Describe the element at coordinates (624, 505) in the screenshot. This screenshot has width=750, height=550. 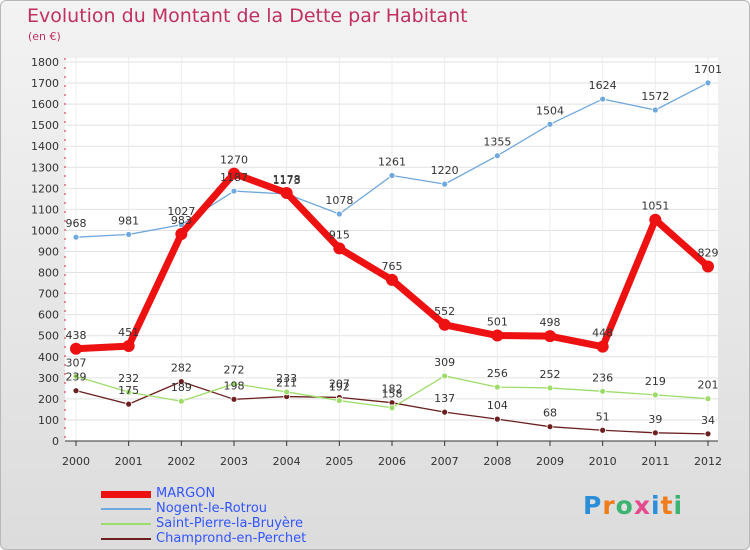
I see `logo-letter: o` at that location.